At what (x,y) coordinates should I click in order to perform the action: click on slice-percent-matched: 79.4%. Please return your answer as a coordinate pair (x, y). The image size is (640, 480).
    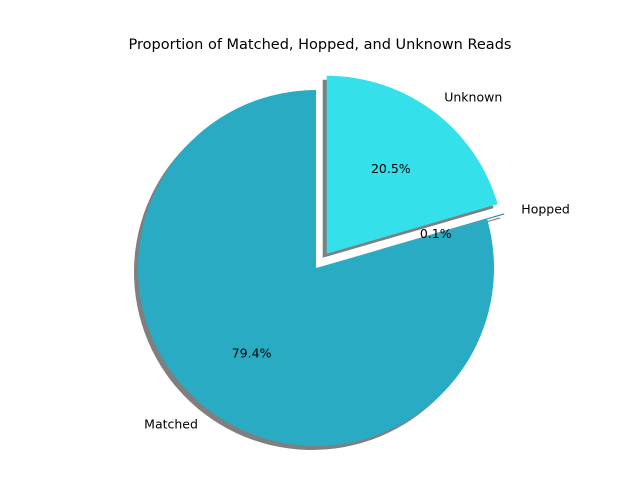
    Looking at the image, I should click on (252, 353).